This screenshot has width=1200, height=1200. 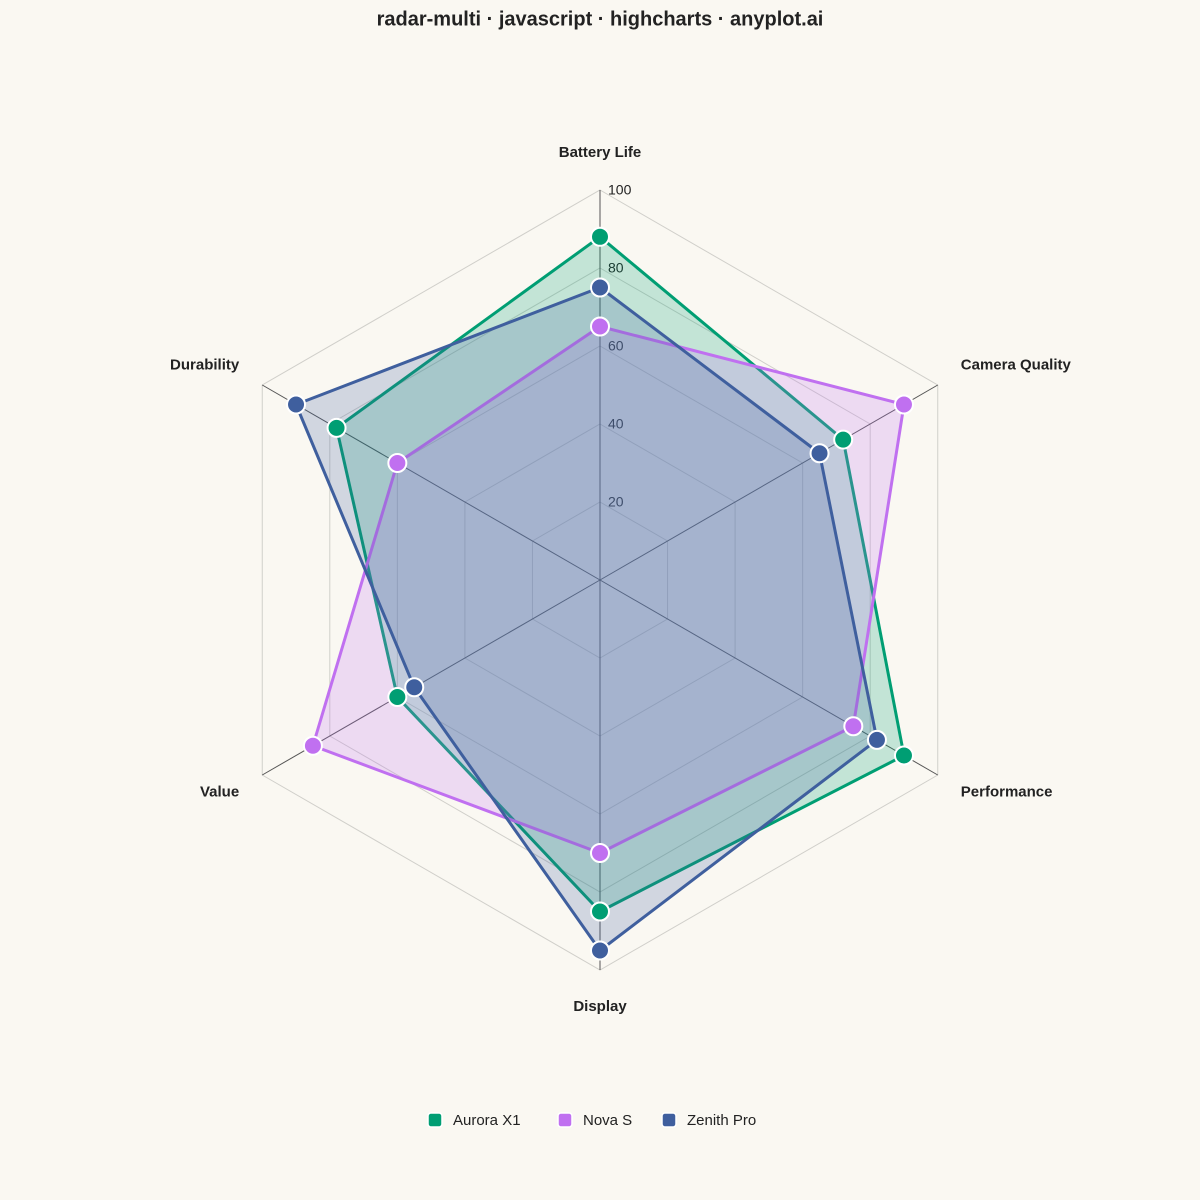 I want to click on tick-label: 80, so click(x=616, y=268).